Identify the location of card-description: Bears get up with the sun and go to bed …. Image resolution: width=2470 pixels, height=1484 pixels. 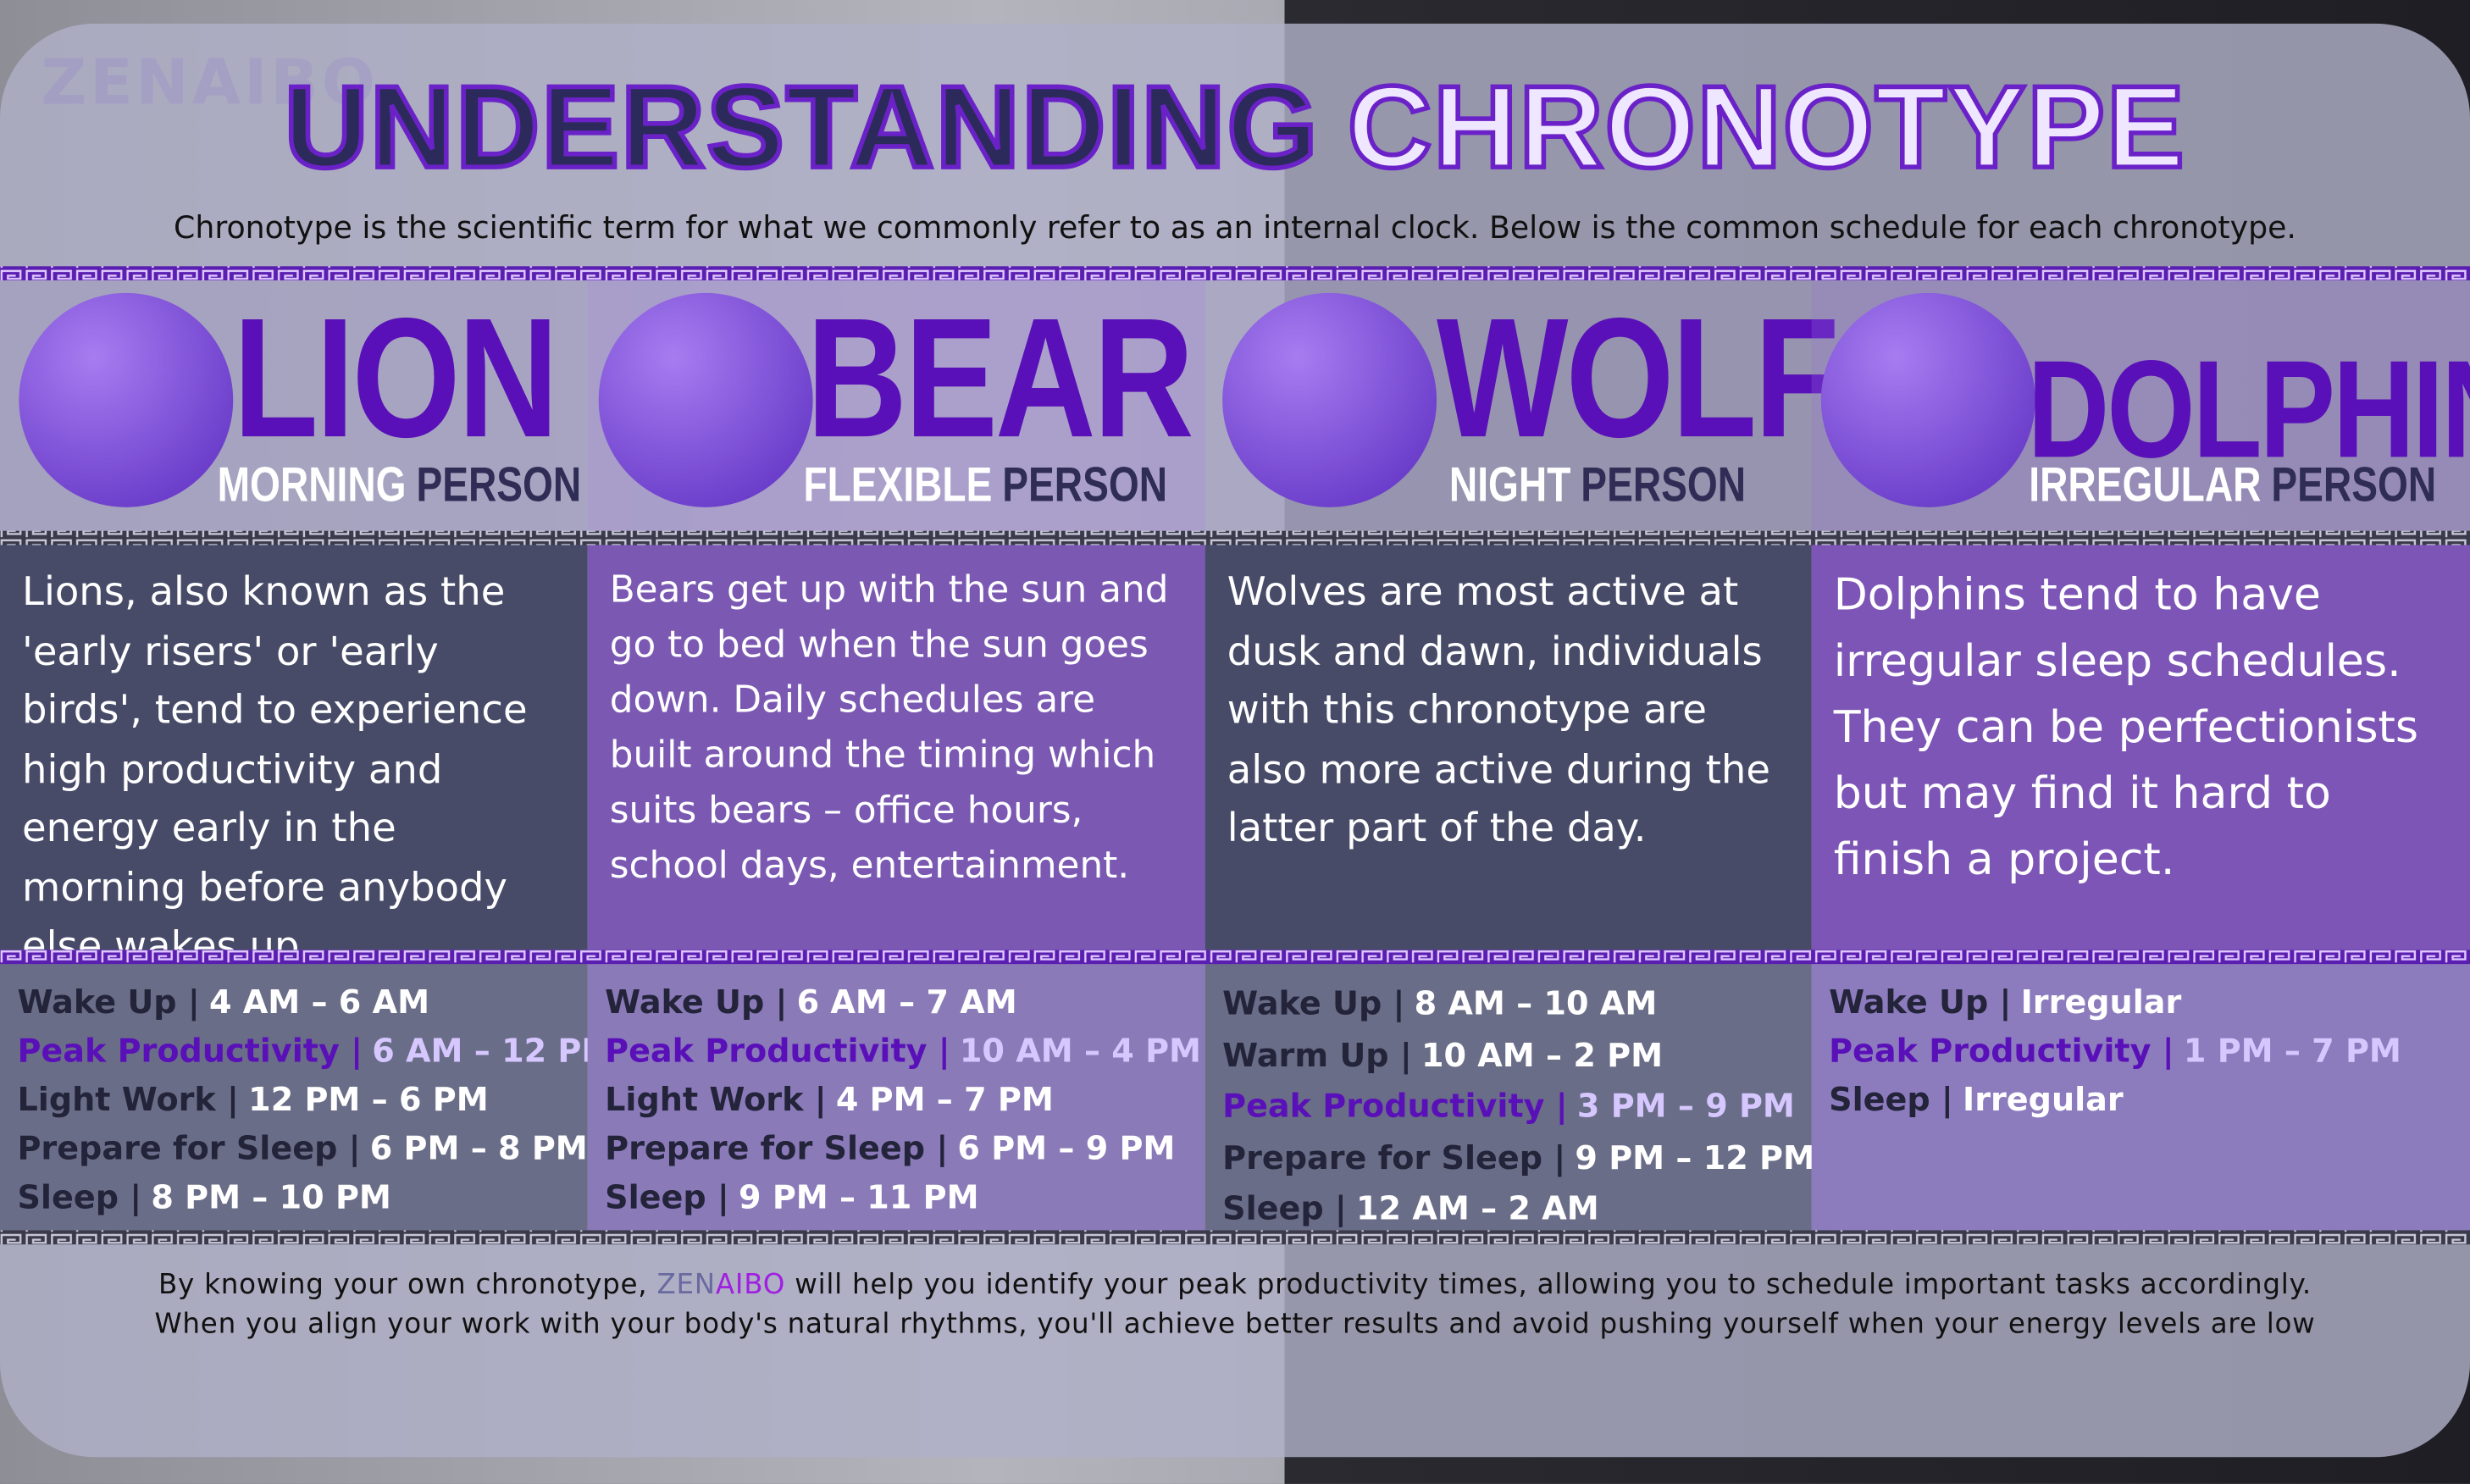
(896, 746).